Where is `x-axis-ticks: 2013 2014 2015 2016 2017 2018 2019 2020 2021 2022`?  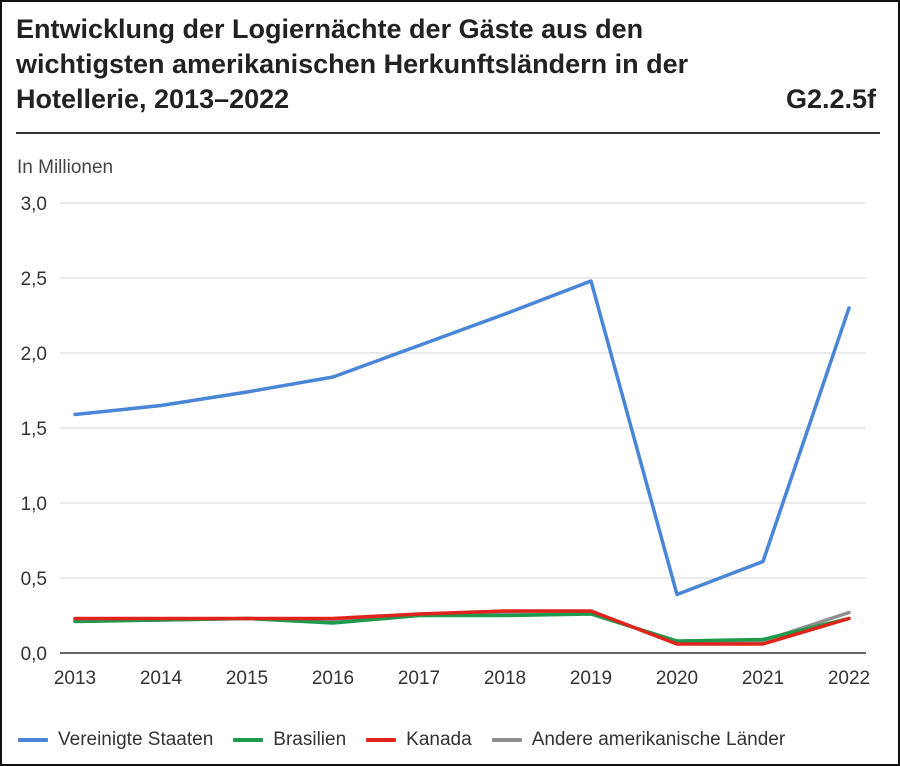
x-axis-ticks: 2013 2014 2015 2016 2017 2018 2019 2020 2021 2022 is located at coordinates (462, 678).